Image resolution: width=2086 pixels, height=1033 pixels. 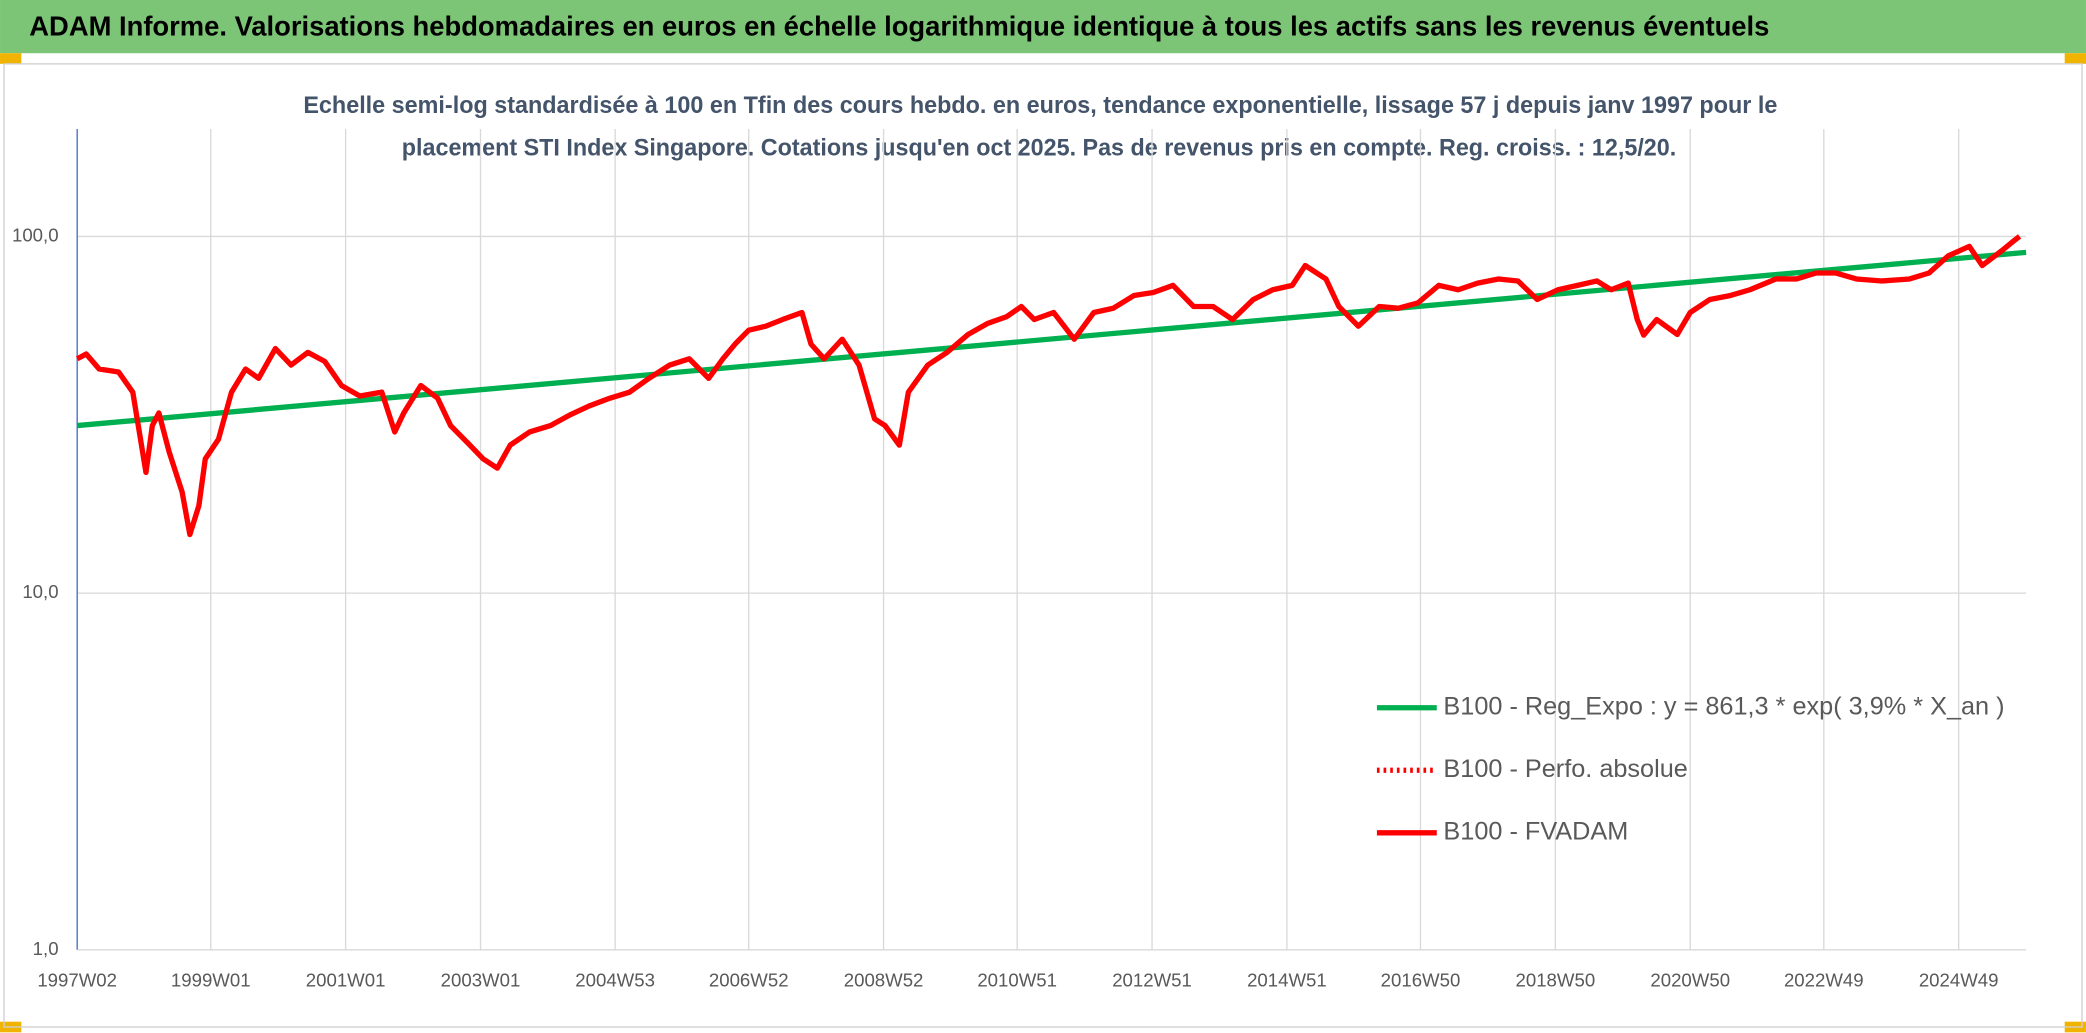 I want to click on header-band, so click(x=1043, y=27).